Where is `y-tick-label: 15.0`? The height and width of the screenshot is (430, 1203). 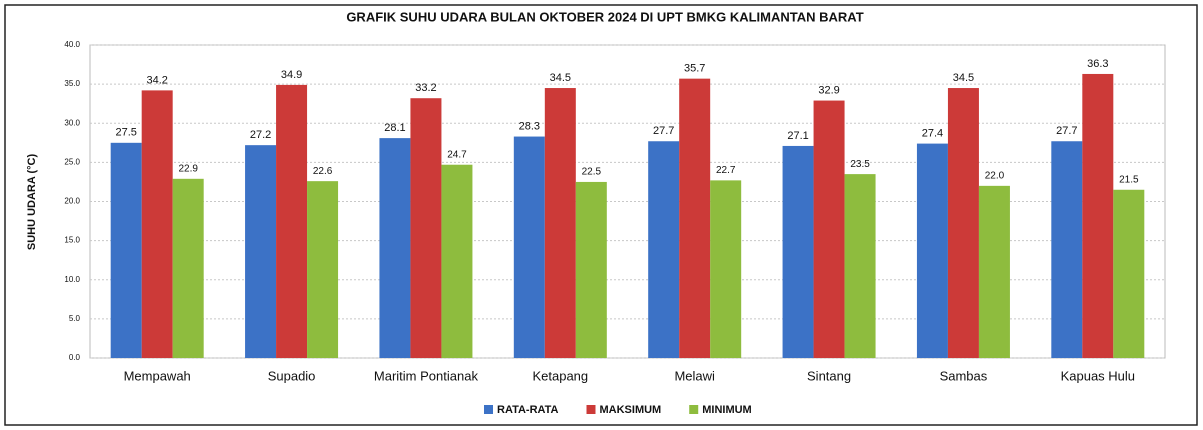
y-tick-label: 15.0 is located at coordinates (72, 240).